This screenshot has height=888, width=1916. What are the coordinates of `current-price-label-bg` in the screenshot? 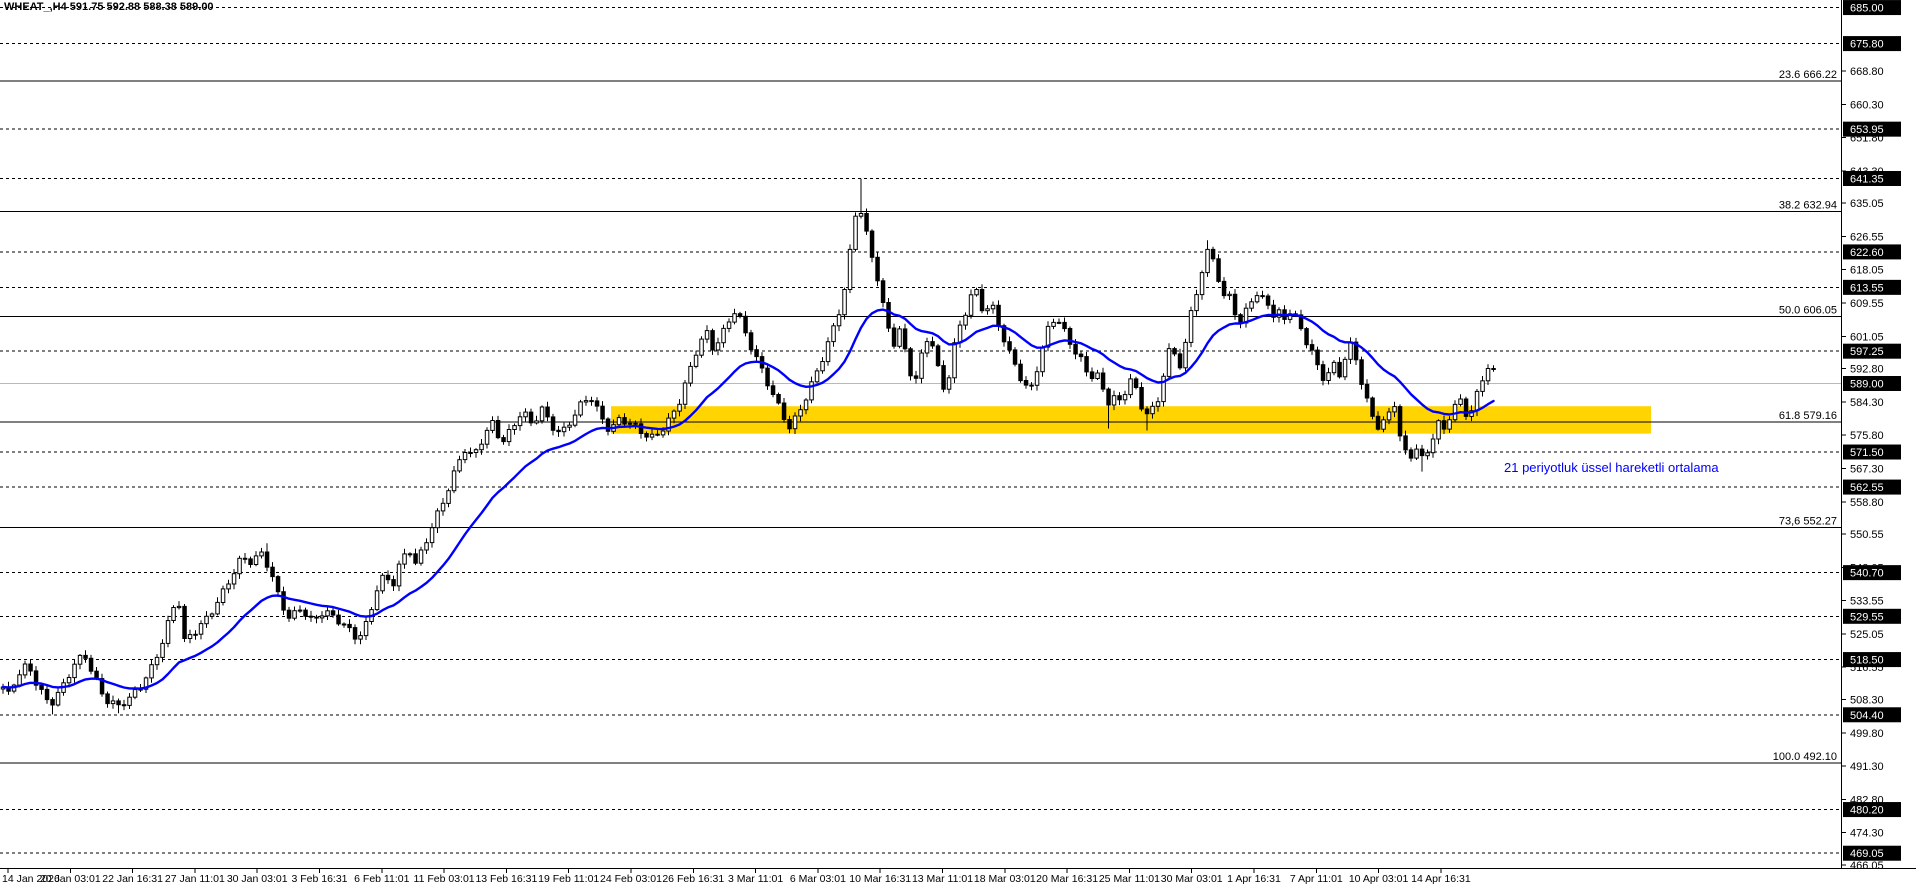 It's located at (1872, 383).